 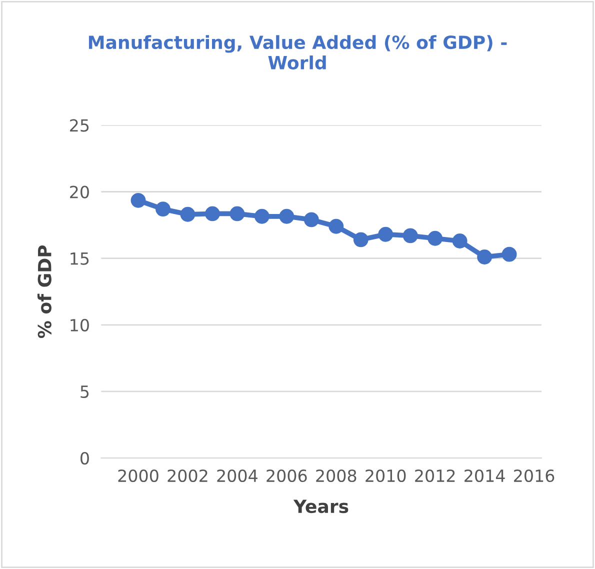 I want to click on y-tick-label: 0, so click(x=84, y=458).